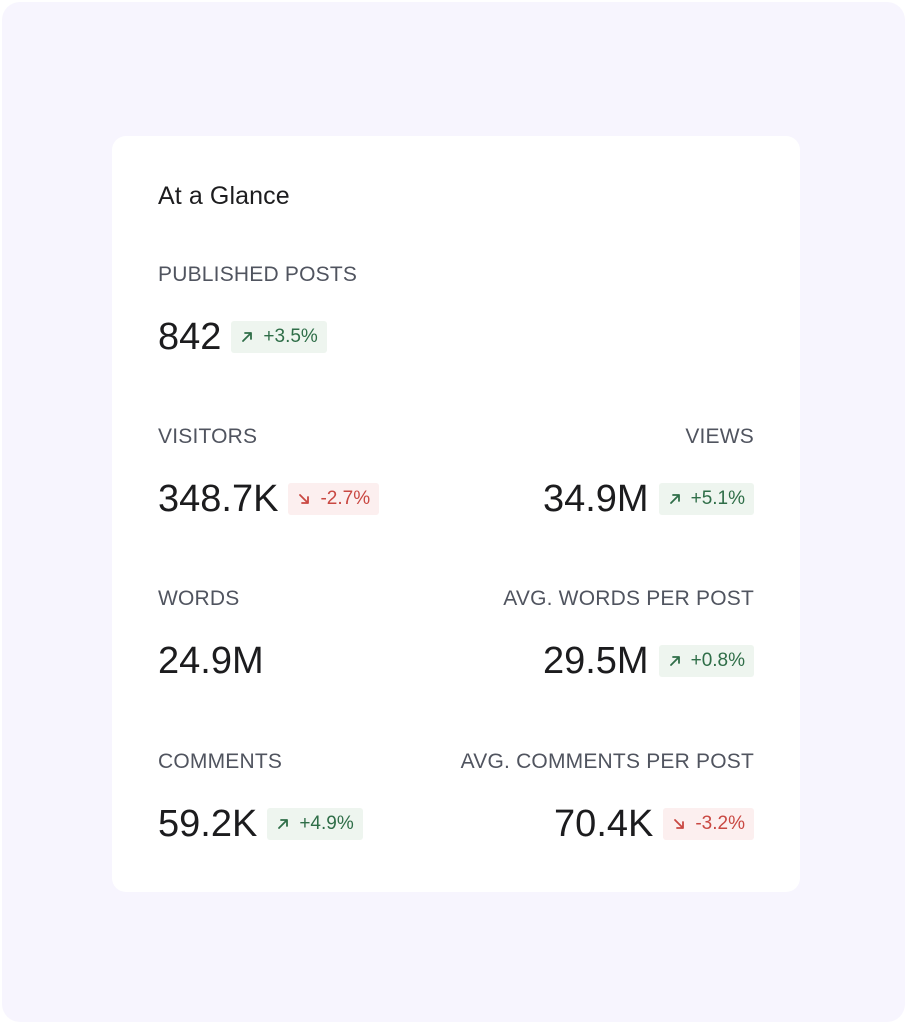  Describe the element at coordinates (345, 498) in the screenshot. I see `change-value: -2.7%` at that location.